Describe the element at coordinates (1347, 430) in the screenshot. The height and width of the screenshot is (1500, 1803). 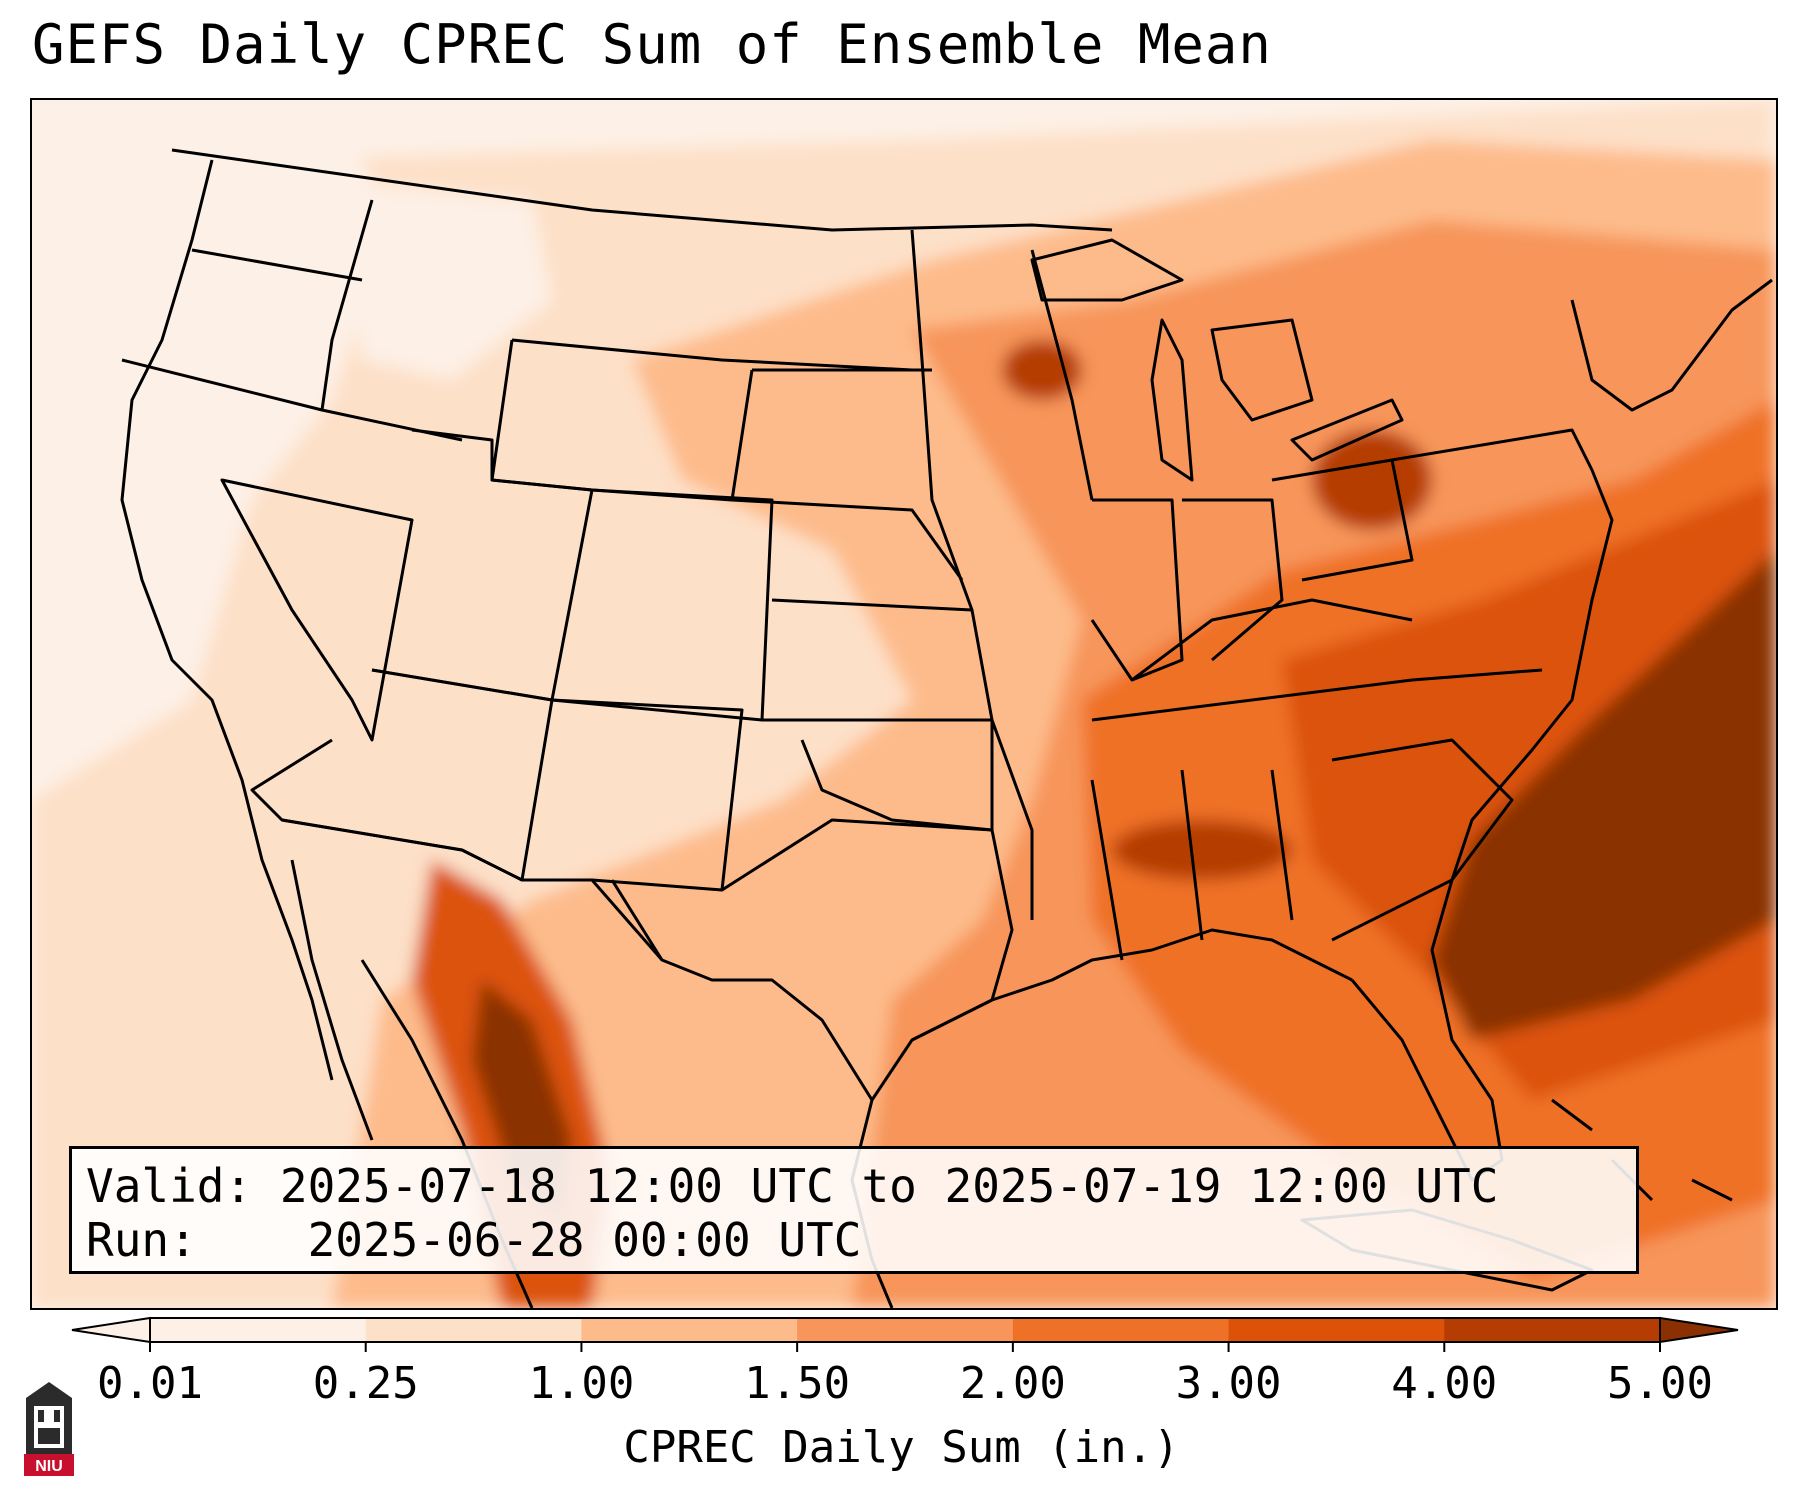
I see `lake-erie` at that location.